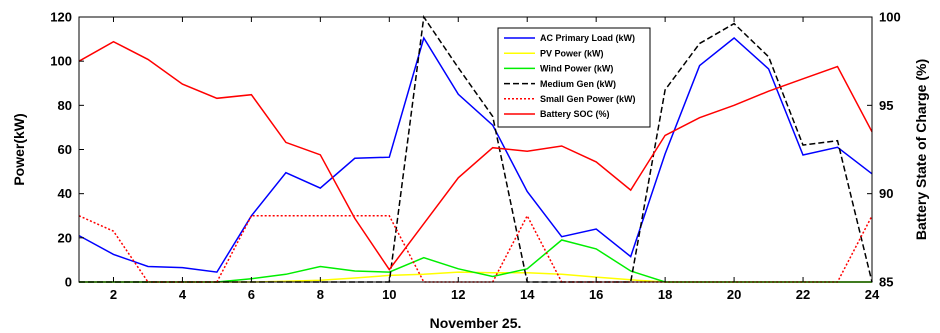 The height and width of the screenshot is (333, 940). What do you see at coordinates (61, 17) in the screenshot?
I see `y-tick-label: 120` at bounding box center [61, 17].